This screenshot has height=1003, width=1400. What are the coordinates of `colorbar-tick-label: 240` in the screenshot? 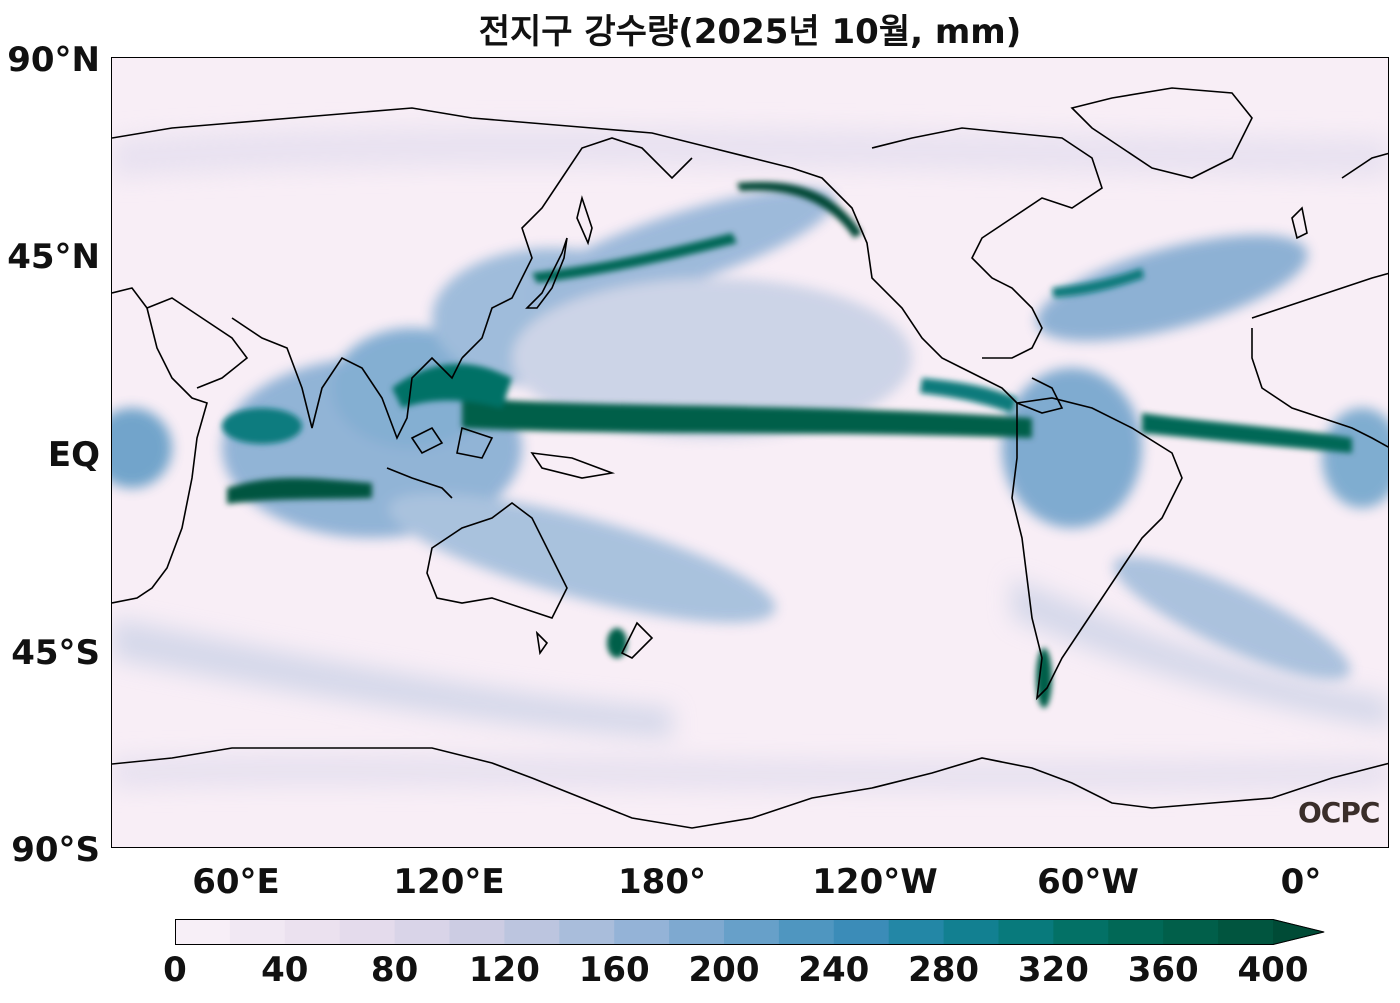 It's located at (834, 970).